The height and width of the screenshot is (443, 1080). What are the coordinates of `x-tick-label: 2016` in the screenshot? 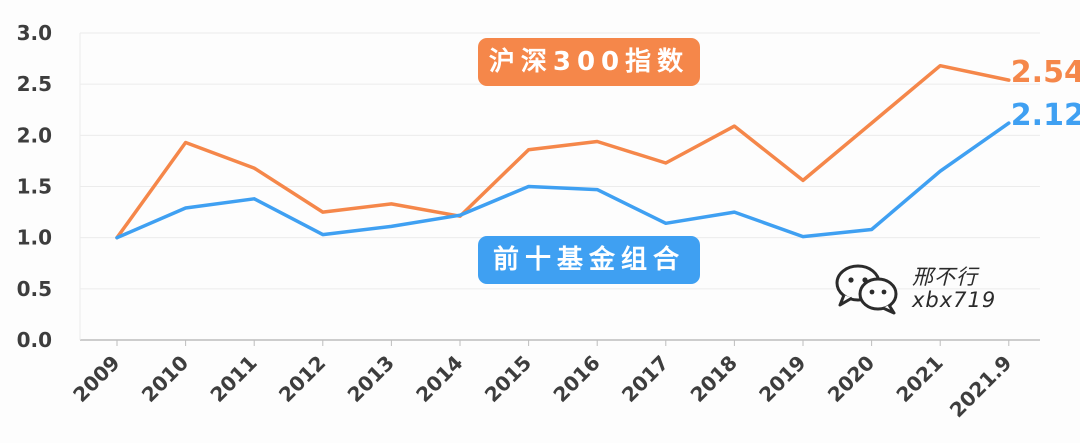 It's located at (576, 379).